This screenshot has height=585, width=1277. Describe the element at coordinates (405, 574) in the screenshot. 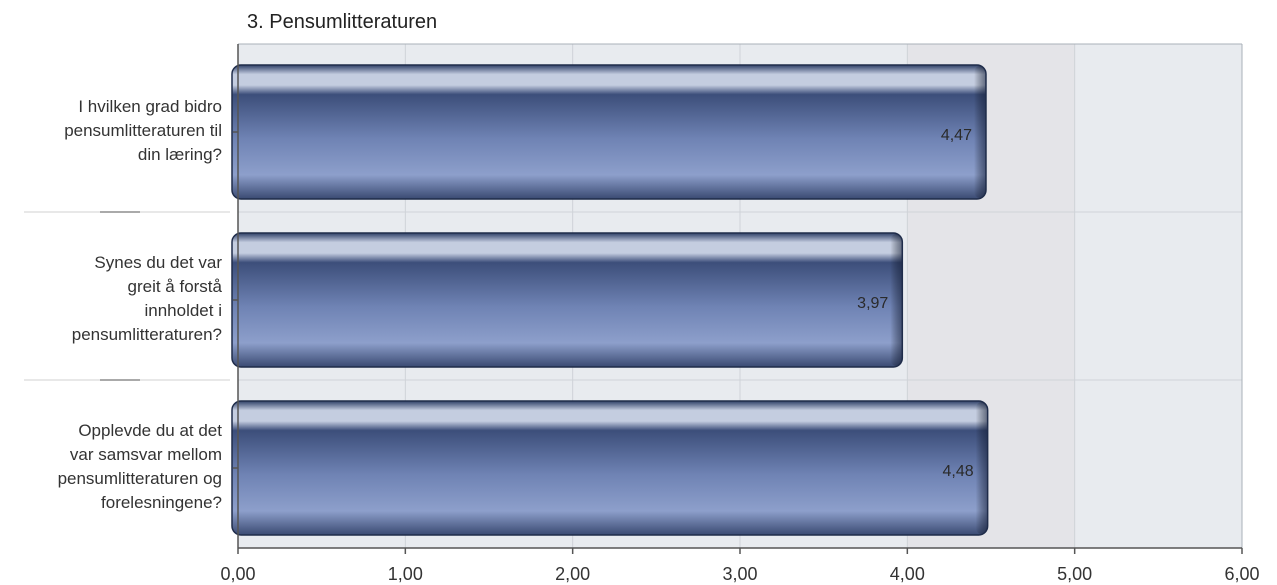

I see `x-tick-label: 1,00` at that location.